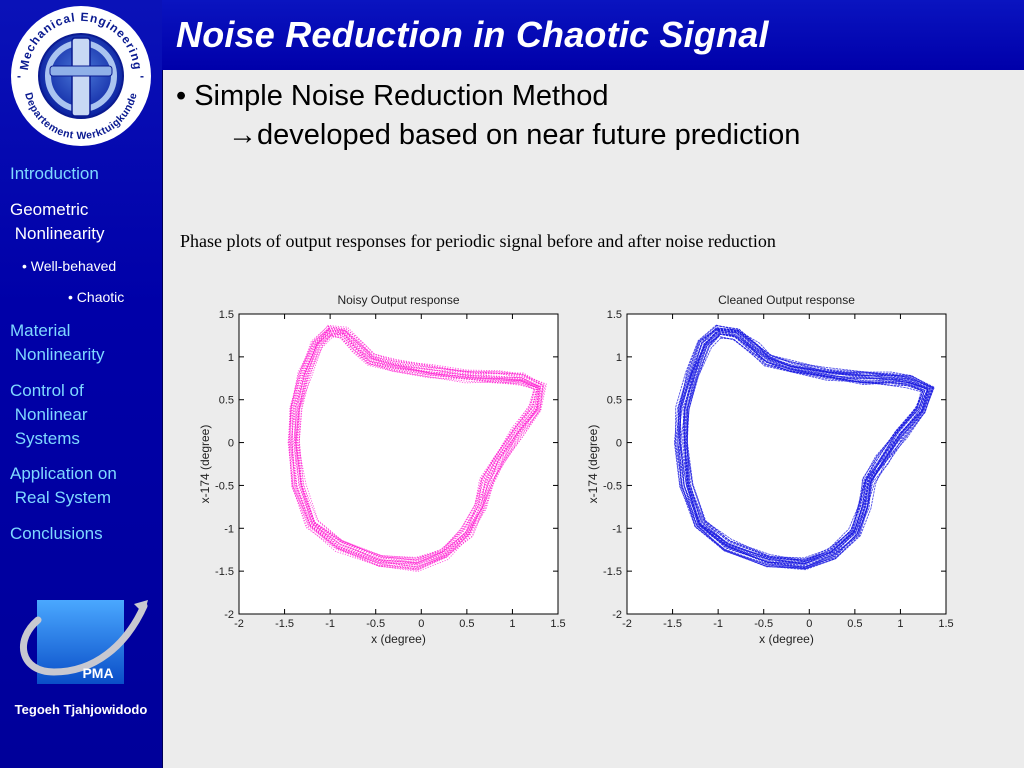 Image resolution: width=1024 pixels, height=768 pixels. What do you see at coordinates (96, 297) in the screenshot?
I see `nav-chaotic: • Chaotic` at bounding box center [96, 297].